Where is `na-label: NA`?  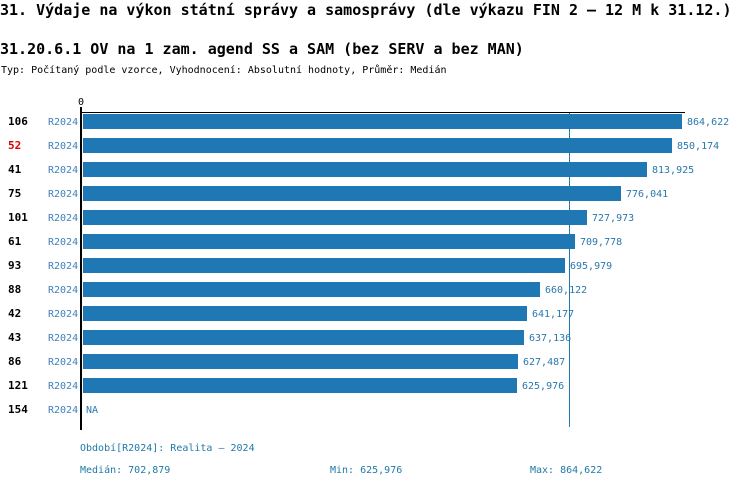 na-label: NA is located at coordinates (92, 410).